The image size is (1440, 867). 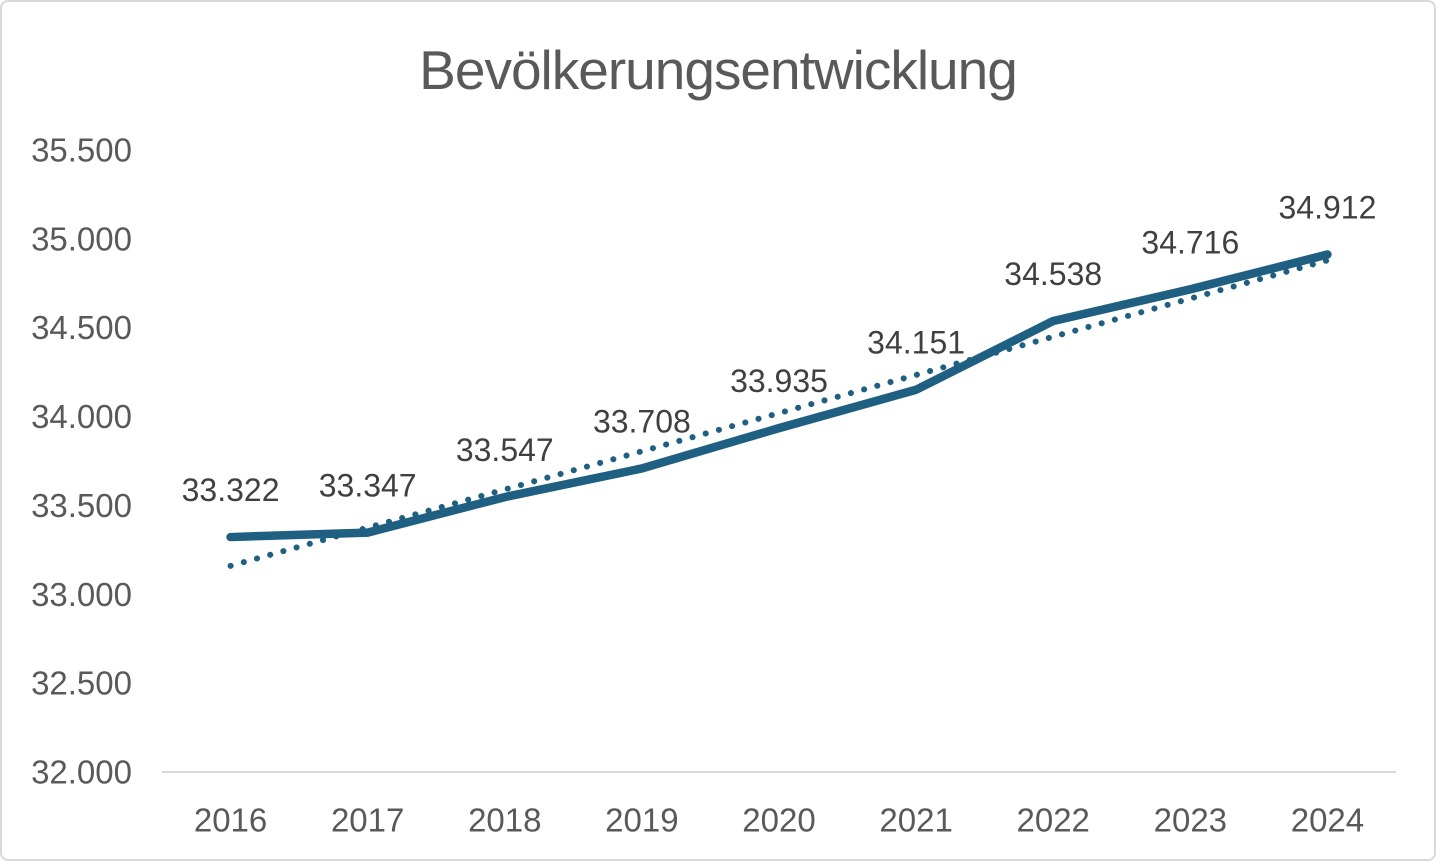 I want to click on x-axis-tick-label: 2023, so click(x=1190, y=820).